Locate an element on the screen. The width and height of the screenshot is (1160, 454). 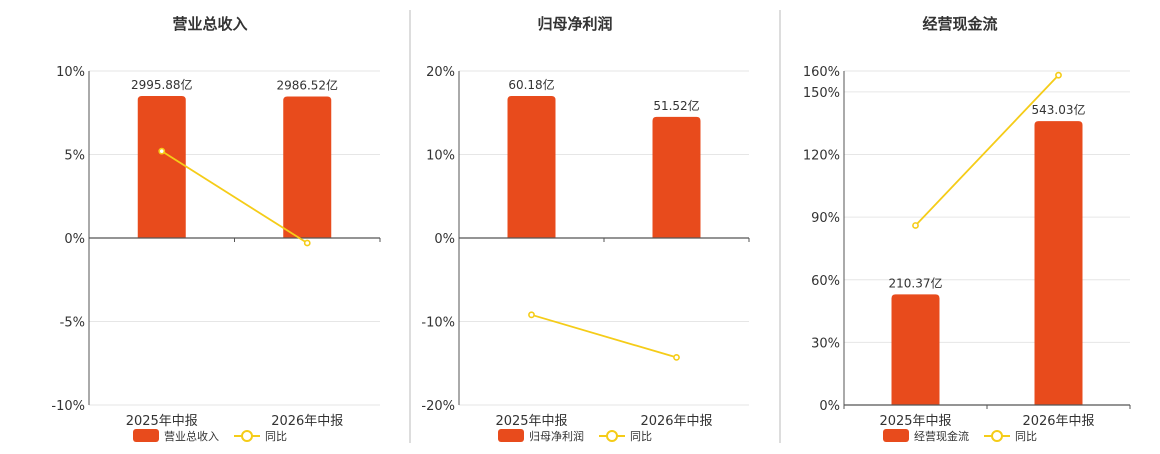
y-tick-label: 120% is located at coordinates (821, 156).